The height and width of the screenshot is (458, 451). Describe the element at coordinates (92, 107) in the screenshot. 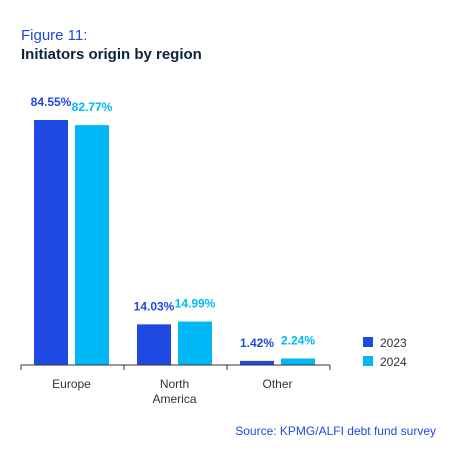

I see `data-label: 82.77%` at that location.